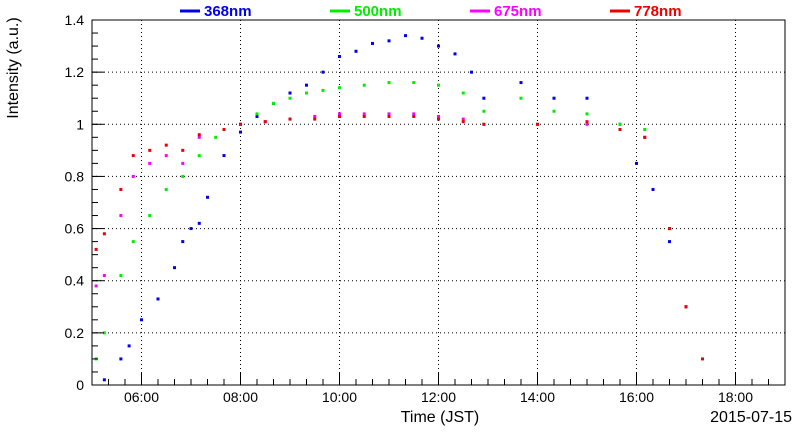  Describe the element at coordinates (431, 11) in the screenshot. I see `legend: 368nm 500nm 675nm 778nm` at that location.